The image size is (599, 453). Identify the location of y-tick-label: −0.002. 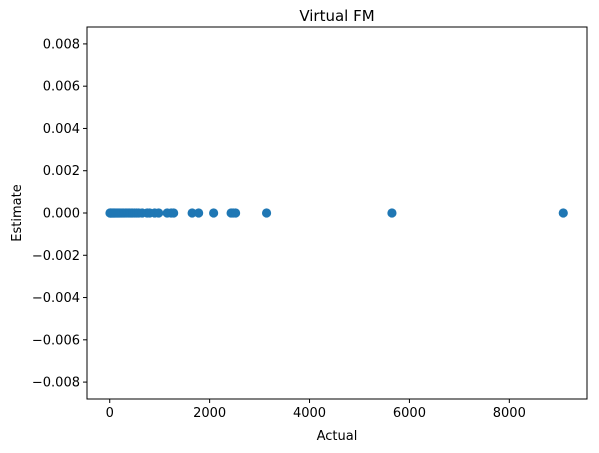
(56, 256).